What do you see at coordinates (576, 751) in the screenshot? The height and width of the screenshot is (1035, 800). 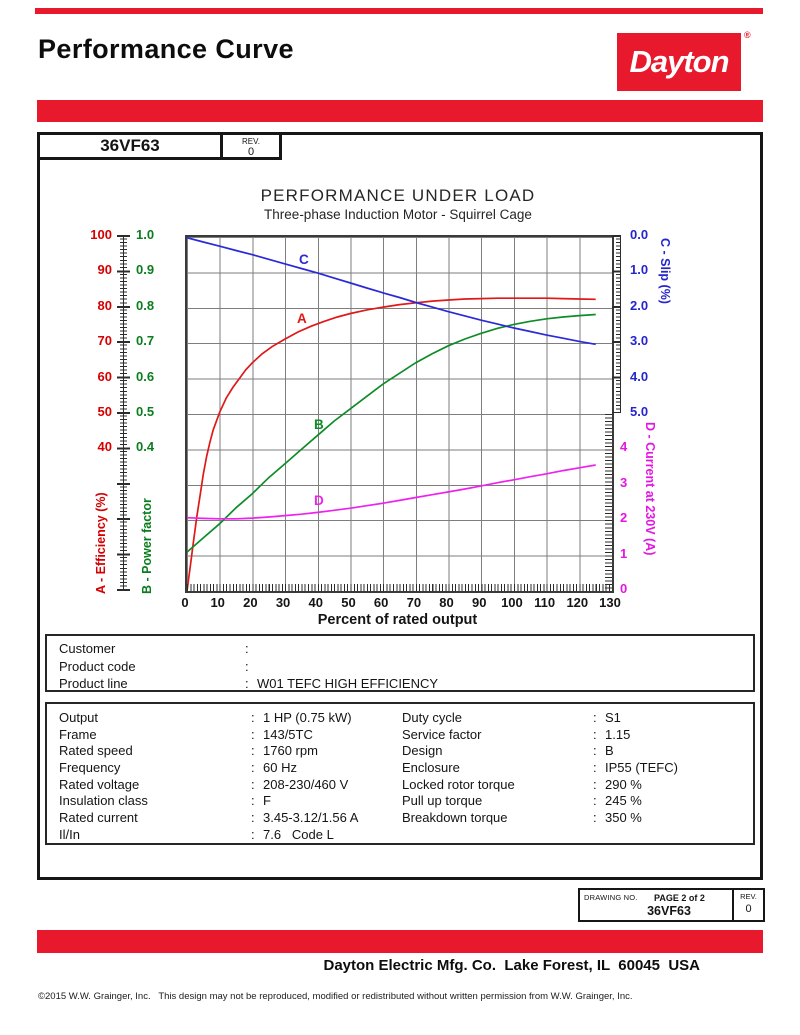 I see `data-row-design: Design: B` at bounding box center [576, 751].